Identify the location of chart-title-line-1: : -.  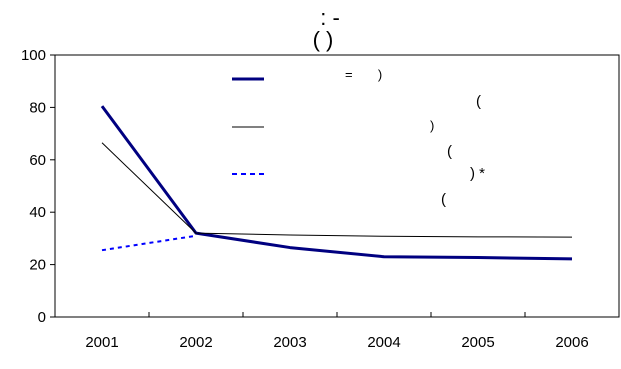
(330, 17).